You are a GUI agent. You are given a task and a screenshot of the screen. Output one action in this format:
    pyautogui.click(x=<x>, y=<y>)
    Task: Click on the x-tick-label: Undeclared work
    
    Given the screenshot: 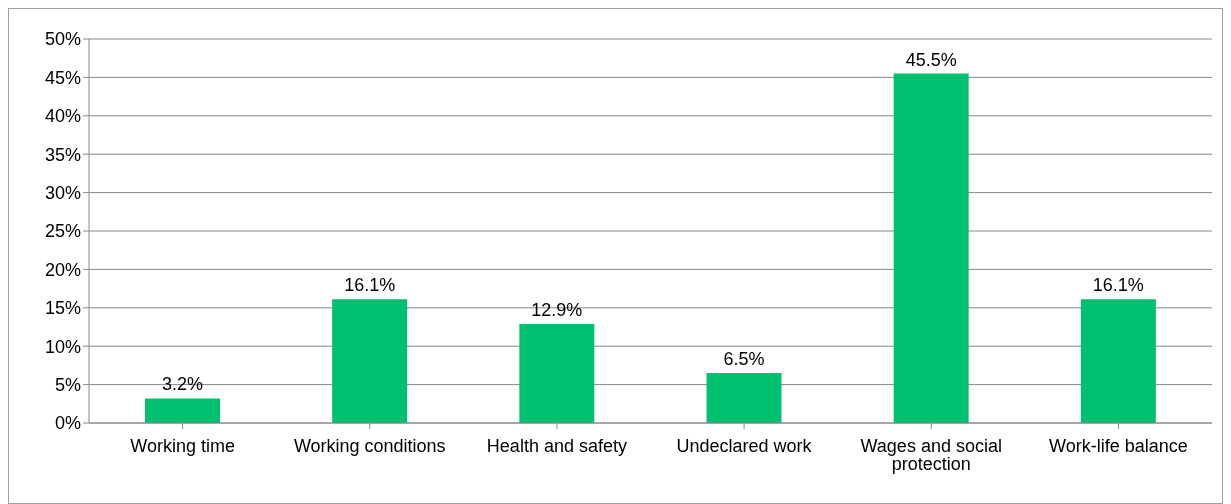 What is the action you would take?
    pyautogui.click(x=744, y=445)
    